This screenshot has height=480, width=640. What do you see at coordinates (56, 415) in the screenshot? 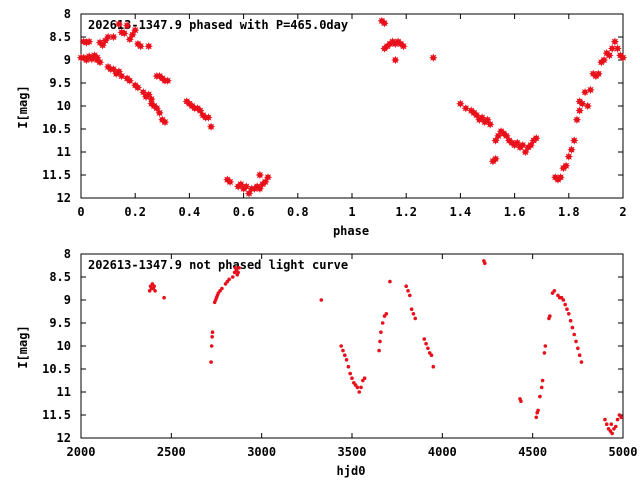
I see `unphased-y-tick-label: 11.5` at bounding box center [56, 415].